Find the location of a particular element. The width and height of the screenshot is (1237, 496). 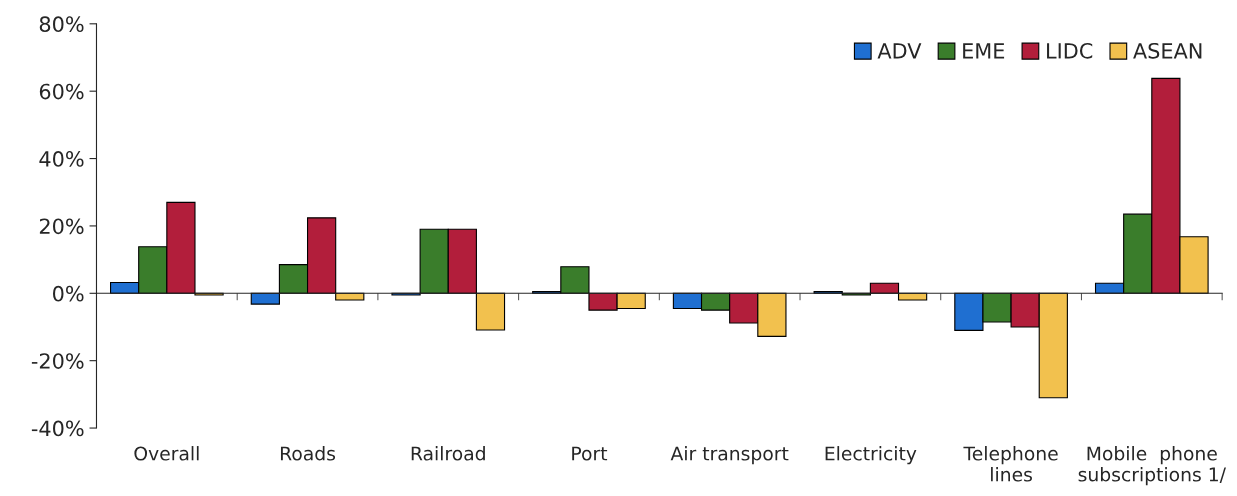

y-tick-label: 60% is located at coordinates (61, 91).